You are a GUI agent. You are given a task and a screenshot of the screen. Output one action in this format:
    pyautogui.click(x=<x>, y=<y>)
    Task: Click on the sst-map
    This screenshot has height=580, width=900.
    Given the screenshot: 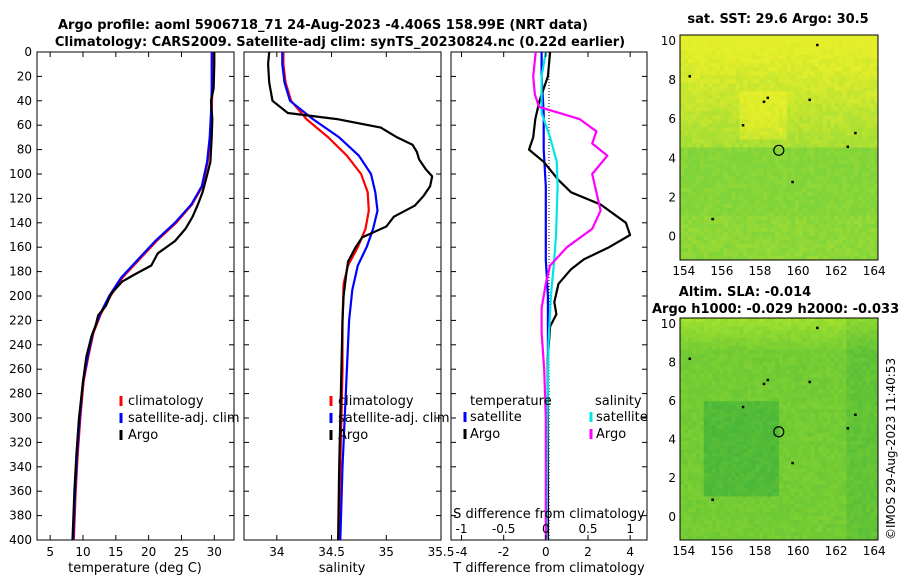 What is the action you would take?
    pyautogui.click(x=779, y=147)
    